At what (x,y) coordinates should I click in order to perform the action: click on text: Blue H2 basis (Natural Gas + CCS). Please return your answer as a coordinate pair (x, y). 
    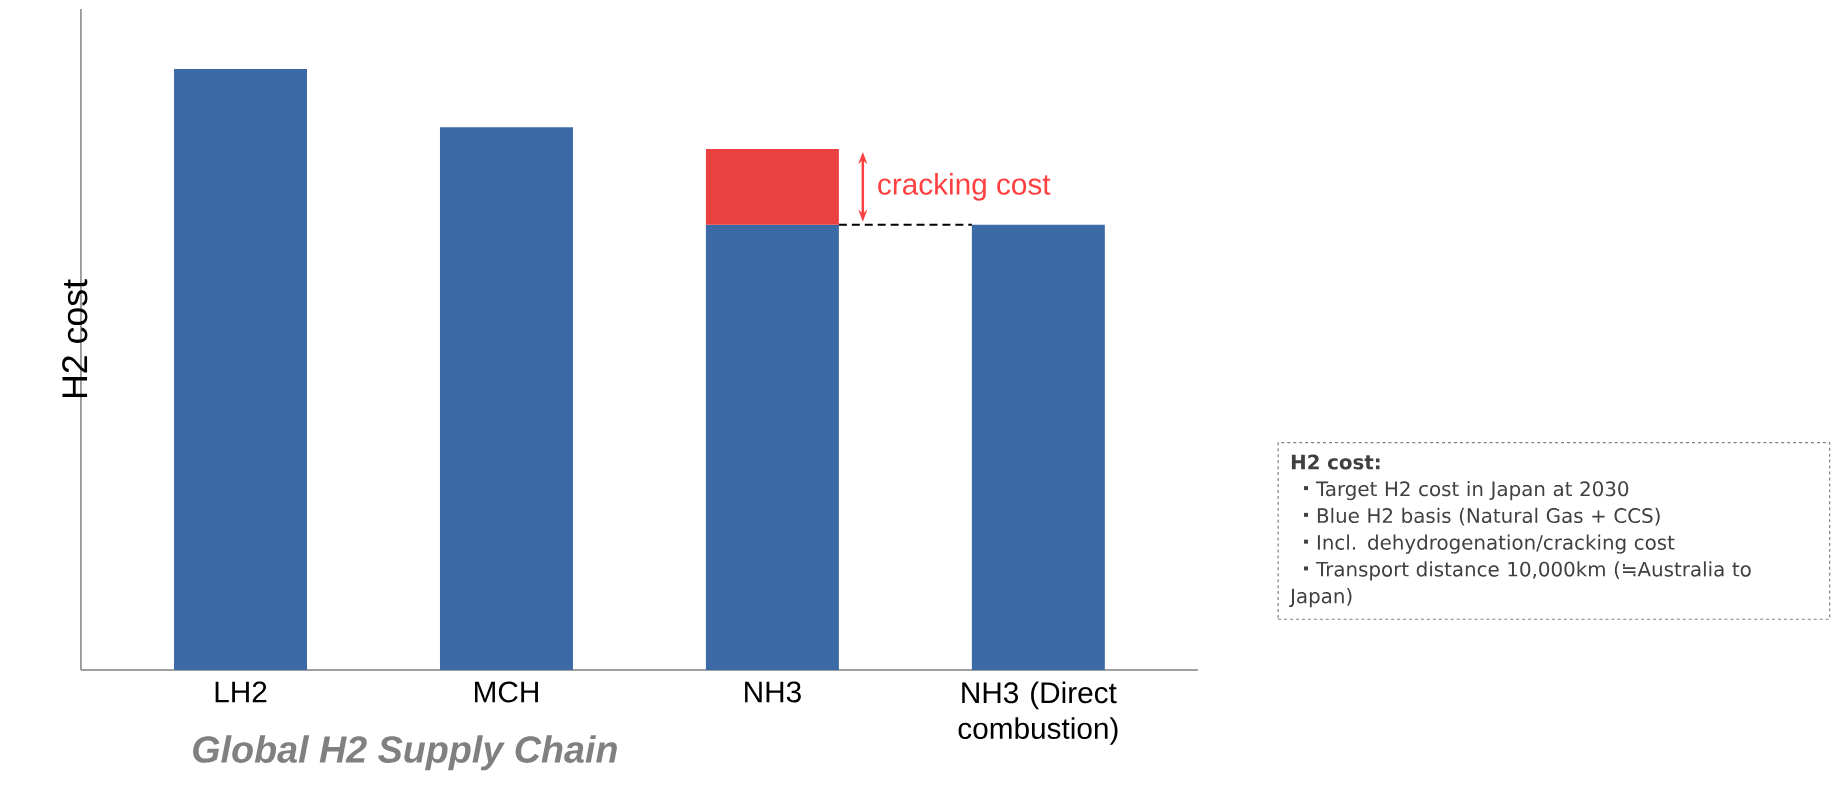
    Looking at the image, I should click on (1488, 516).